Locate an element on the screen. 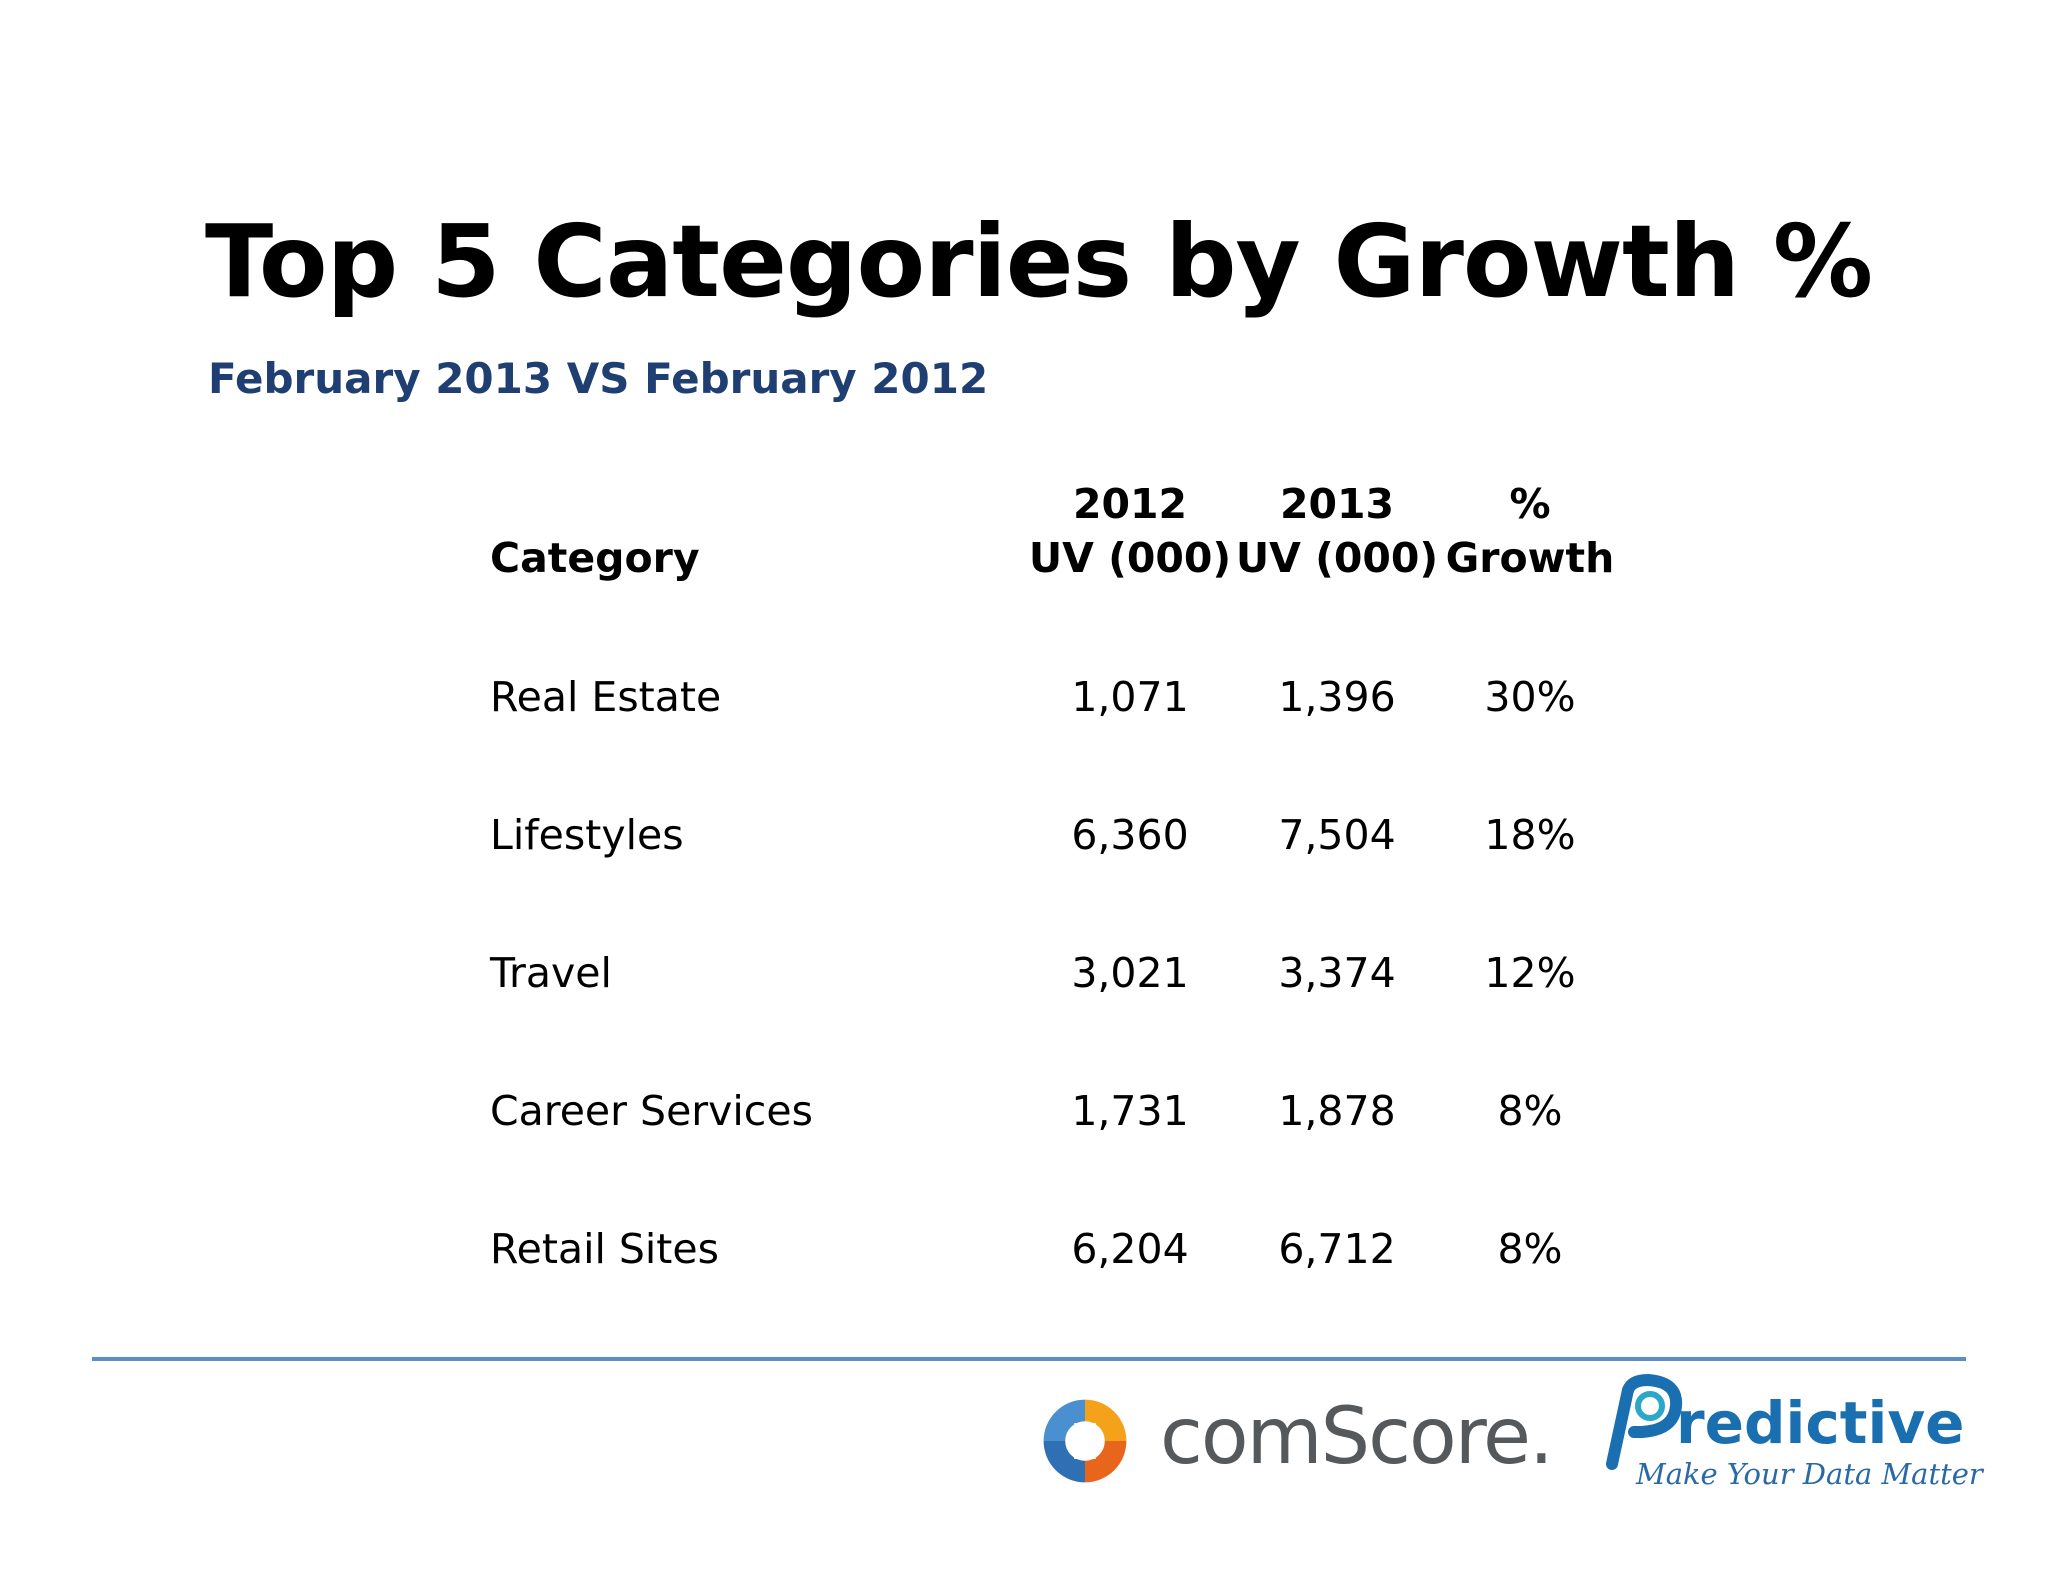  row-uv-2013: 1,878 is located at coordinates (1337, 1111).